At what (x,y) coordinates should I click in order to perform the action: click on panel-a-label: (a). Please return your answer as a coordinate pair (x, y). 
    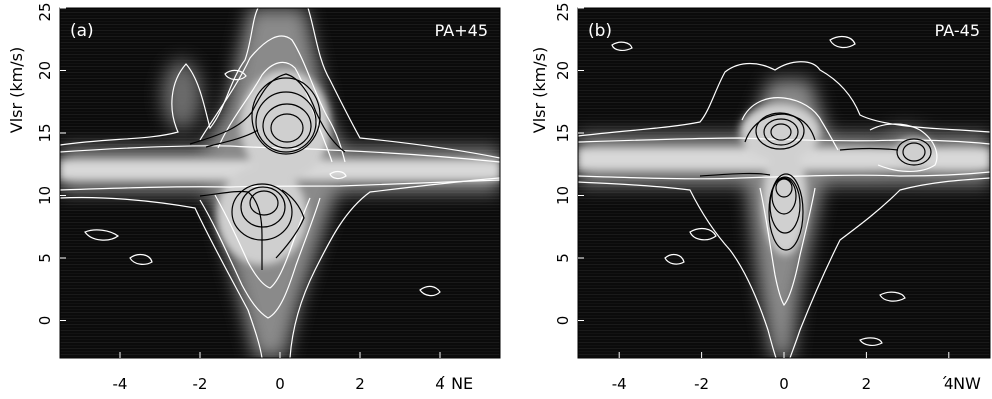
    Looking at the image, I should click on (82, 31).